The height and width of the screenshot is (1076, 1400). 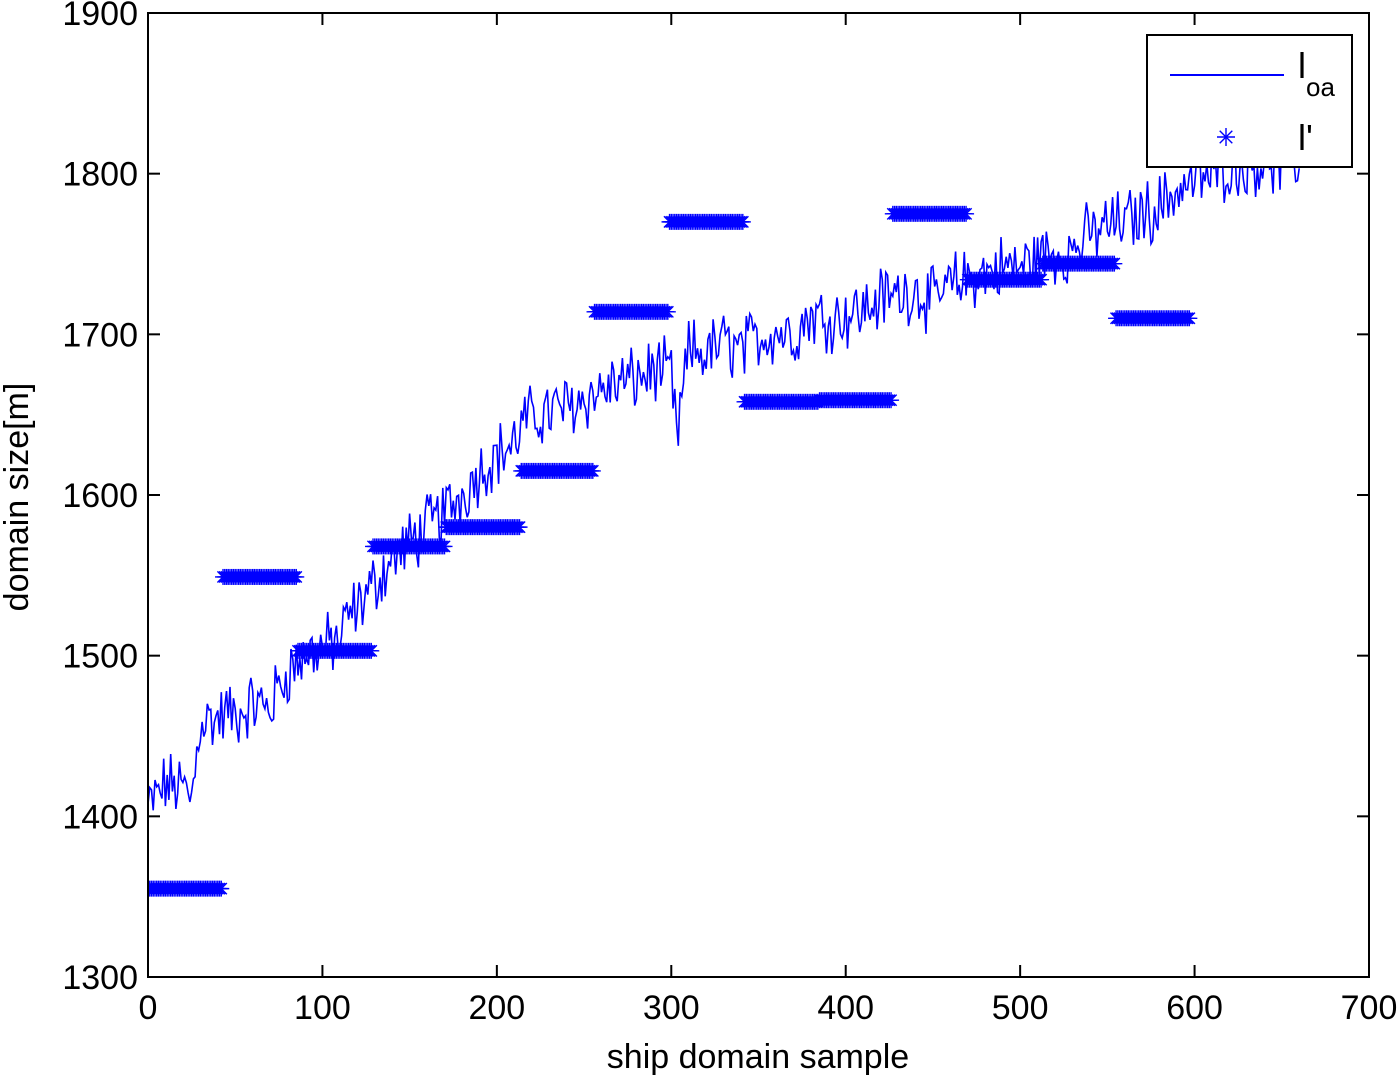 I want to click on x-tick-label: 600, so click(x=1194, y=1008).